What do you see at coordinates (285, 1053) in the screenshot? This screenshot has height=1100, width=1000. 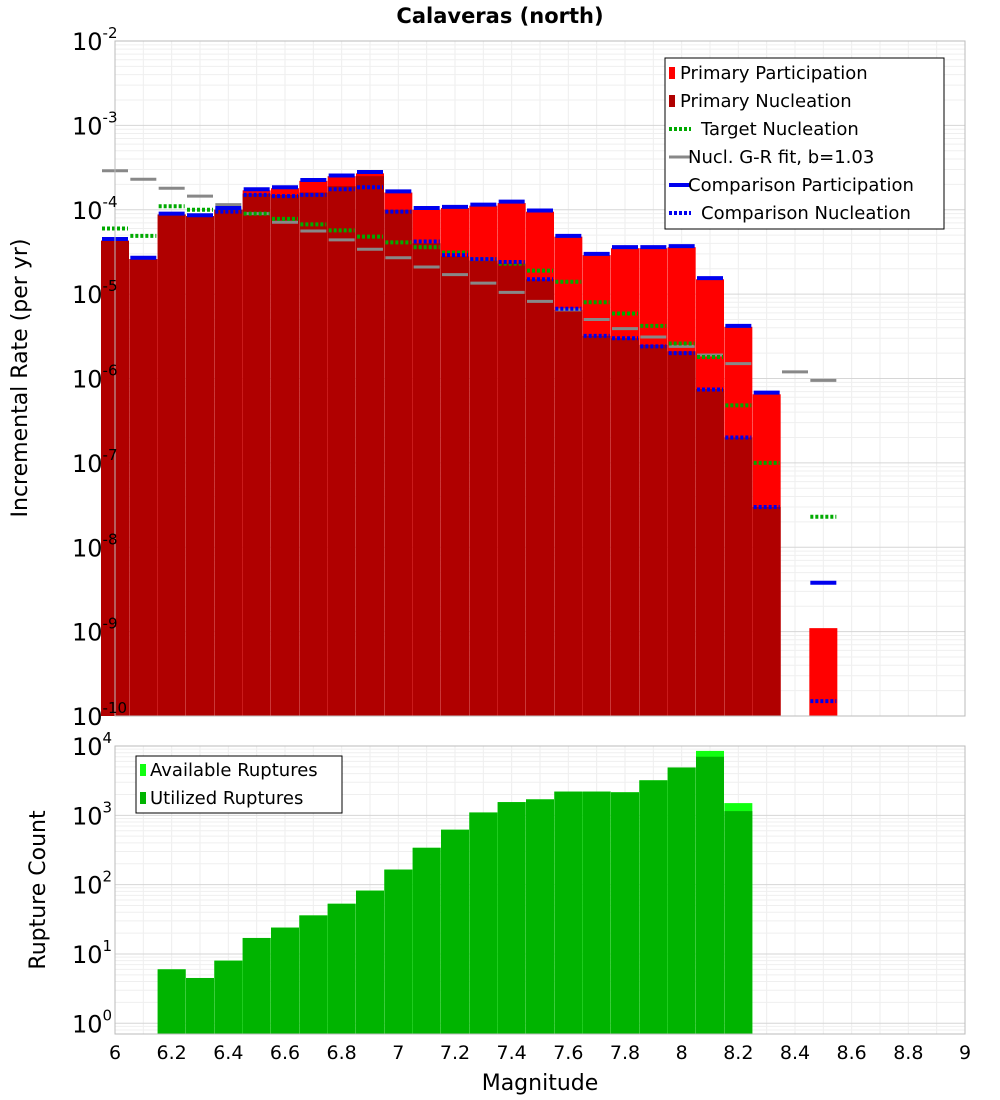 I see `x-tick-label: 6.6` at bounding box center [285, 1053].